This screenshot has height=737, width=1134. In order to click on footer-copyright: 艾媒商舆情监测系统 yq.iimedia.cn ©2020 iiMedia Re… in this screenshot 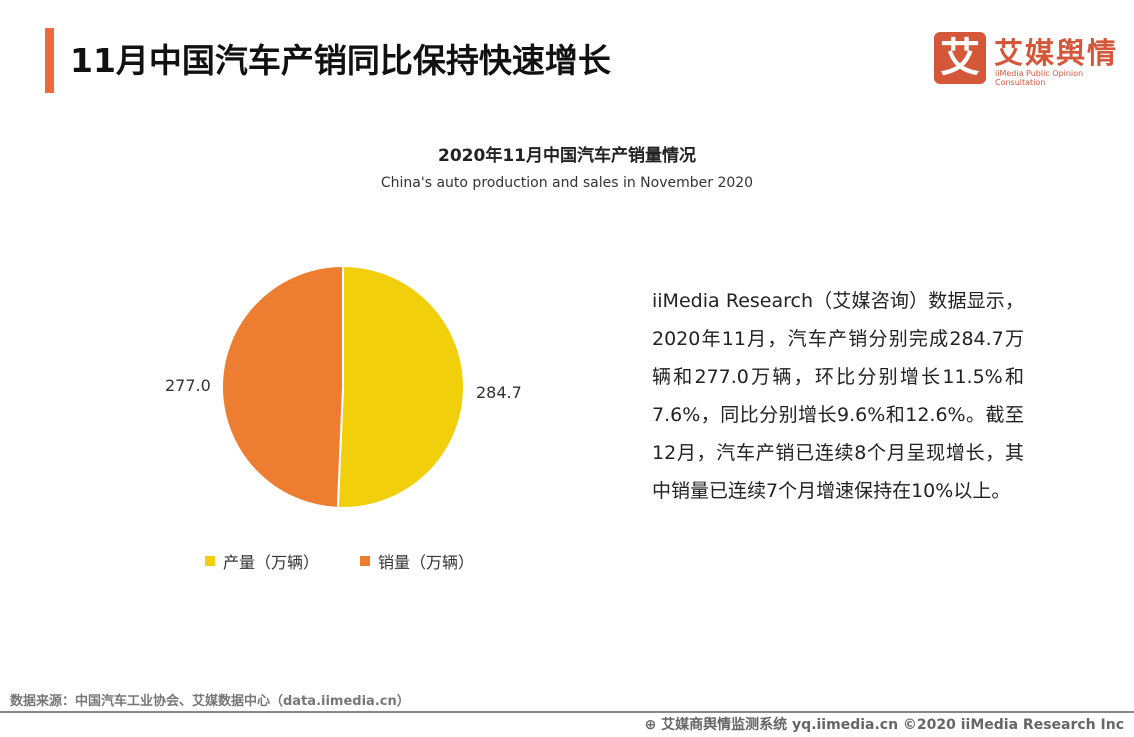, I will do `click(892, 725)`.